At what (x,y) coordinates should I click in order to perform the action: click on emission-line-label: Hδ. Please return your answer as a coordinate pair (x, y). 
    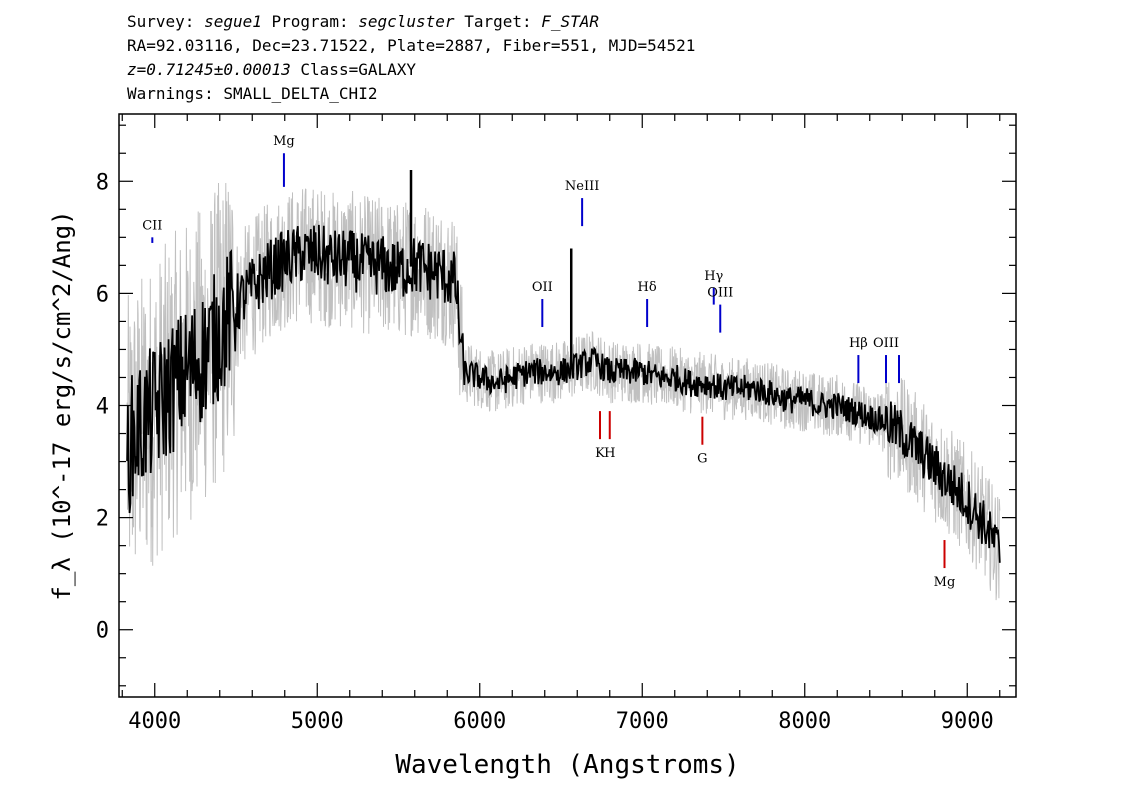
    Looking at the image, I should click on (647, 287).